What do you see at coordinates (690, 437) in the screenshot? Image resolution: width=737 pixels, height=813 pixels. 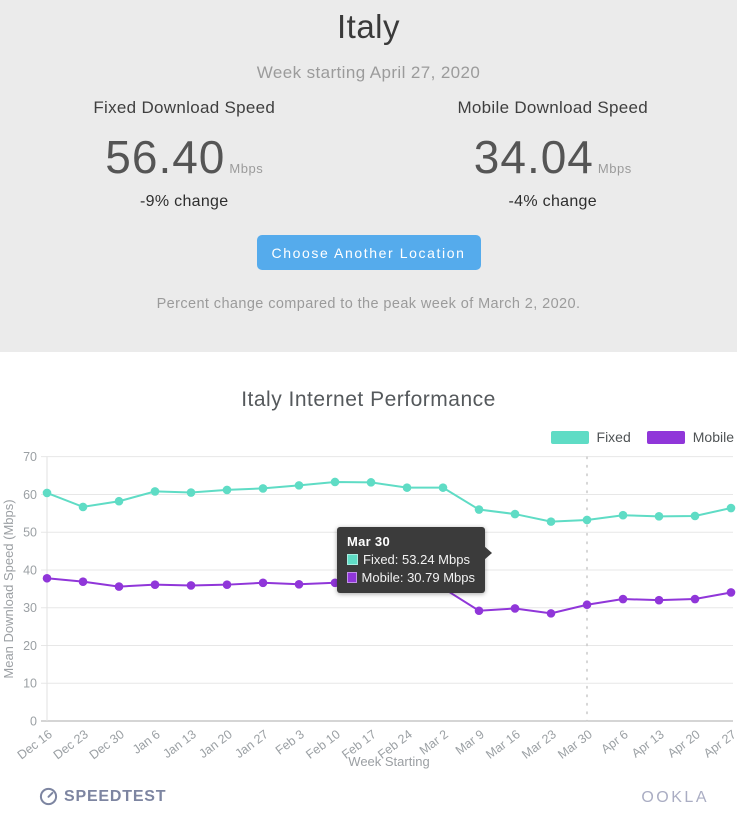 I see `legend-item-mobile: Mobile` at bounding box center [690, 437].